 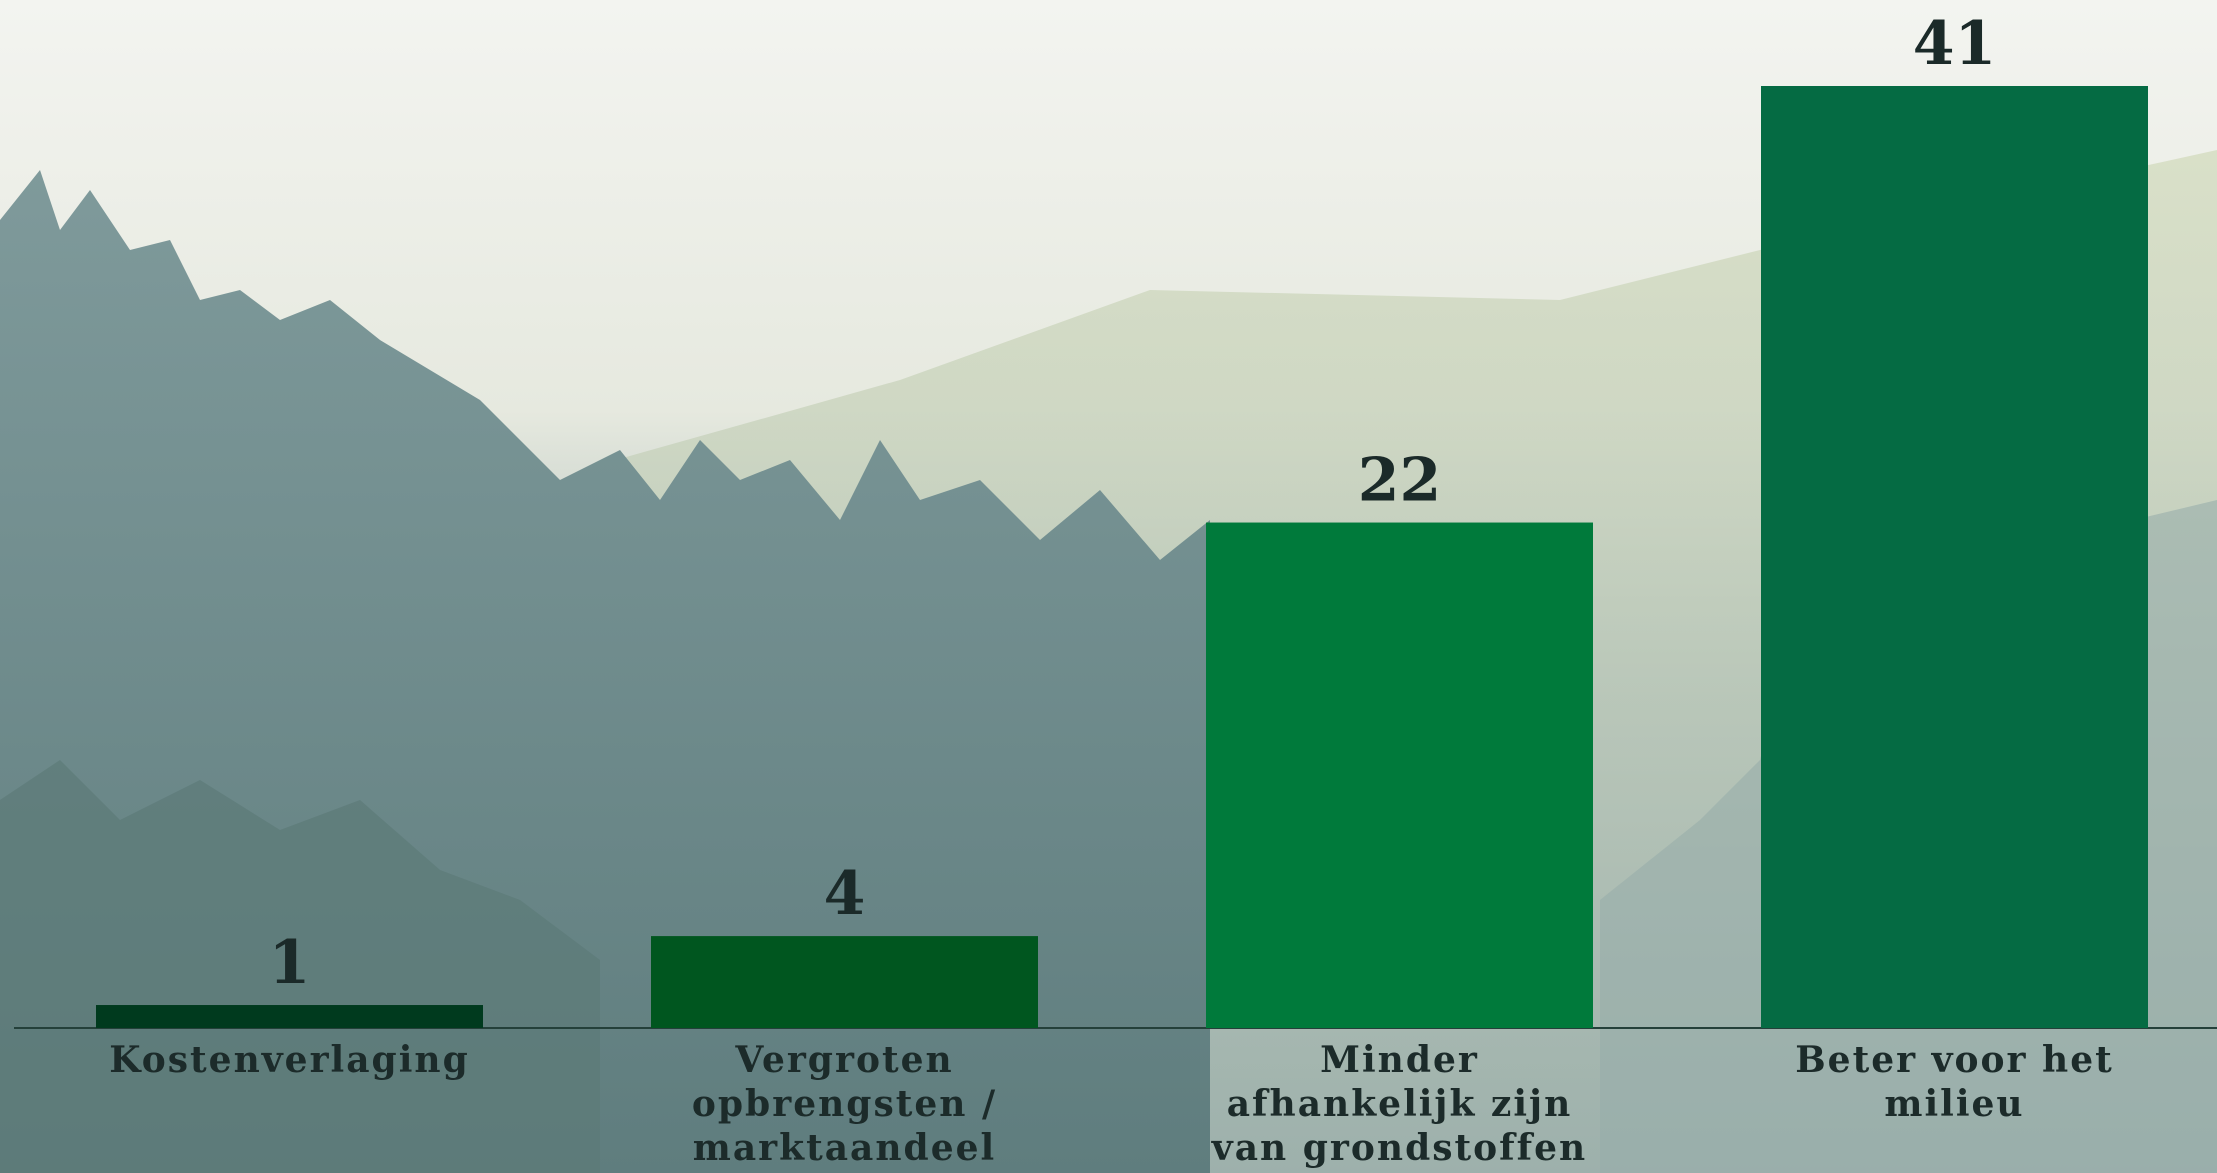 What do you see at coordinates (1954, 1082) in the screenshot?
I see `category-label: Beter voor het milieu` at bounding box center [1954, 1082].